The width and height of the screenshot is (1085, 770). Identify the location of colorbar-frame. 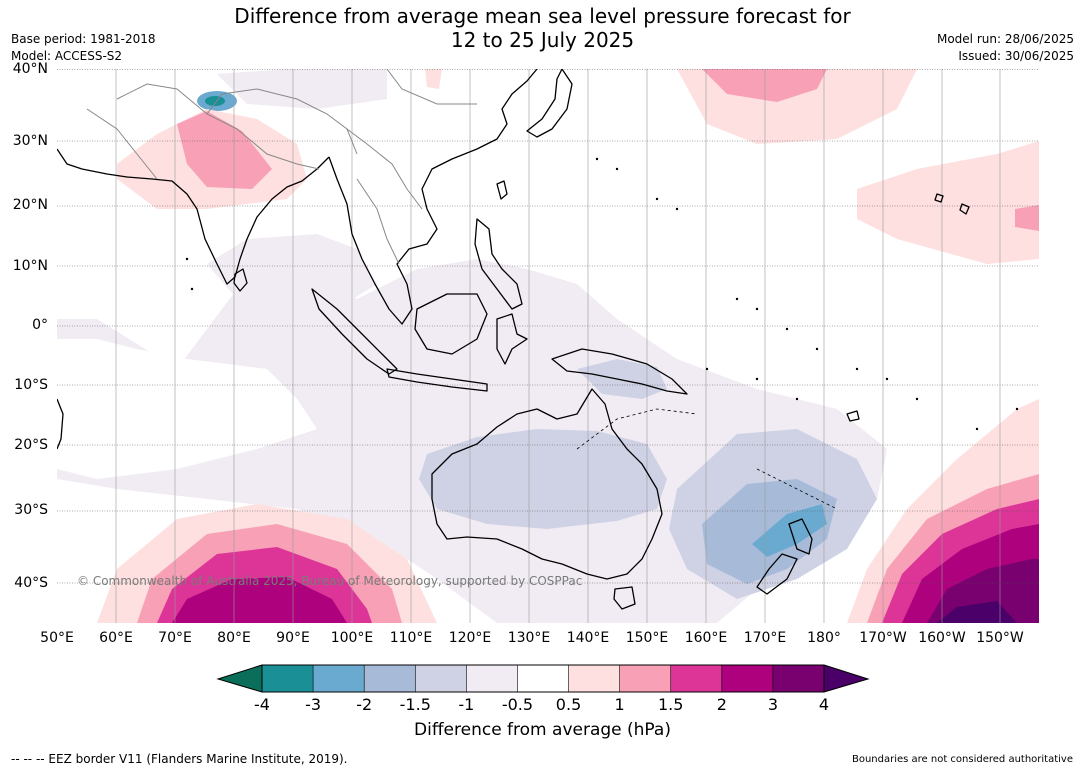
(543, 678).